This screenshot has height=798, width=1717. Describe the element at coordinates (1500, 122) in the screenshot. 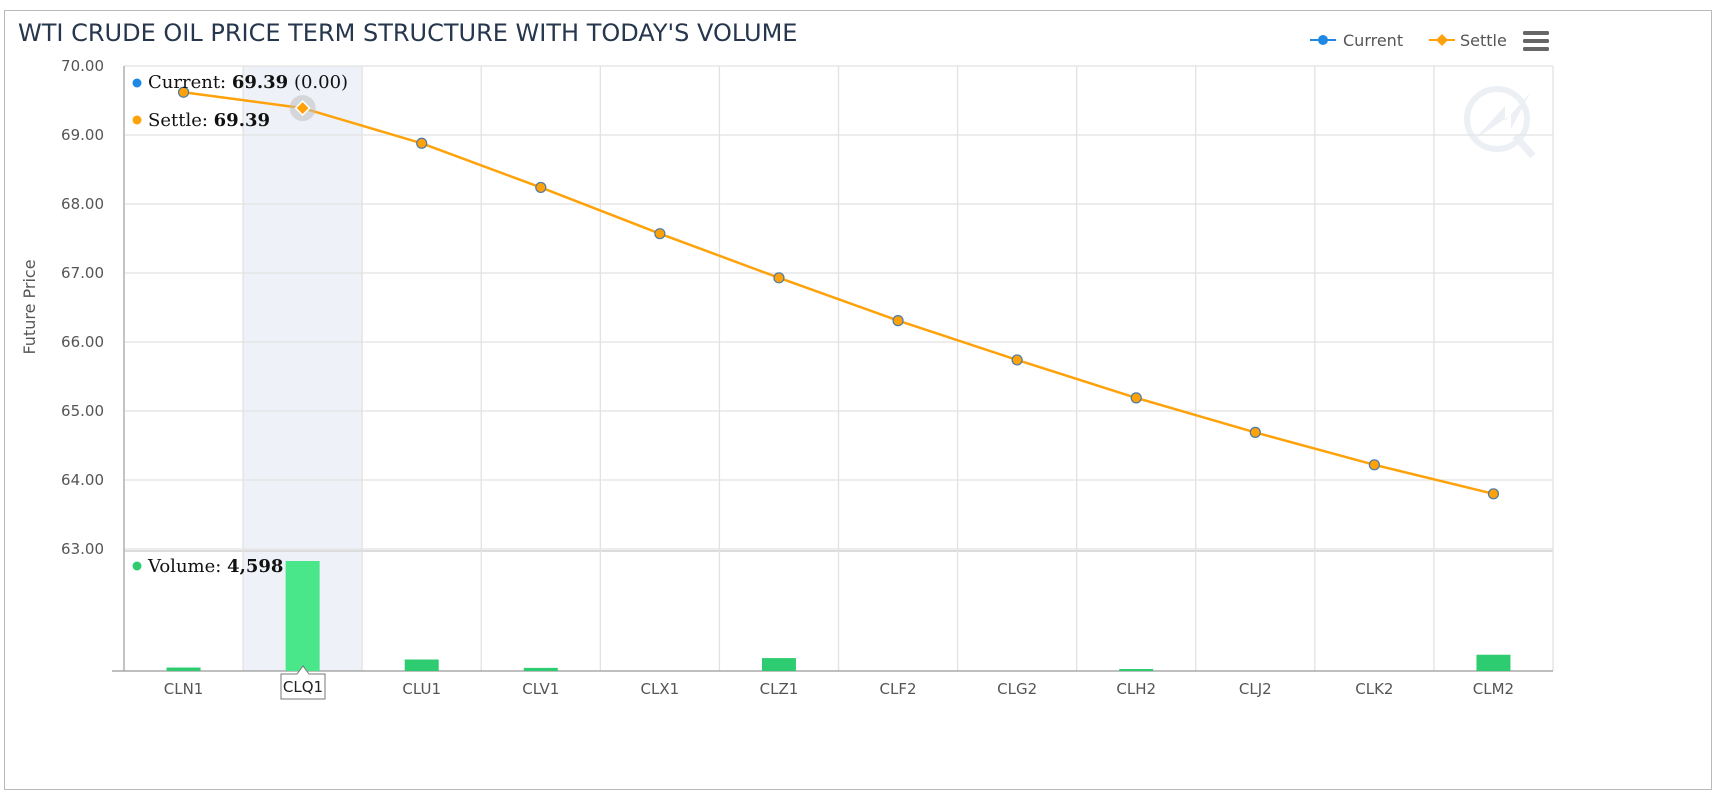

I see `watermark-logo` at that location.